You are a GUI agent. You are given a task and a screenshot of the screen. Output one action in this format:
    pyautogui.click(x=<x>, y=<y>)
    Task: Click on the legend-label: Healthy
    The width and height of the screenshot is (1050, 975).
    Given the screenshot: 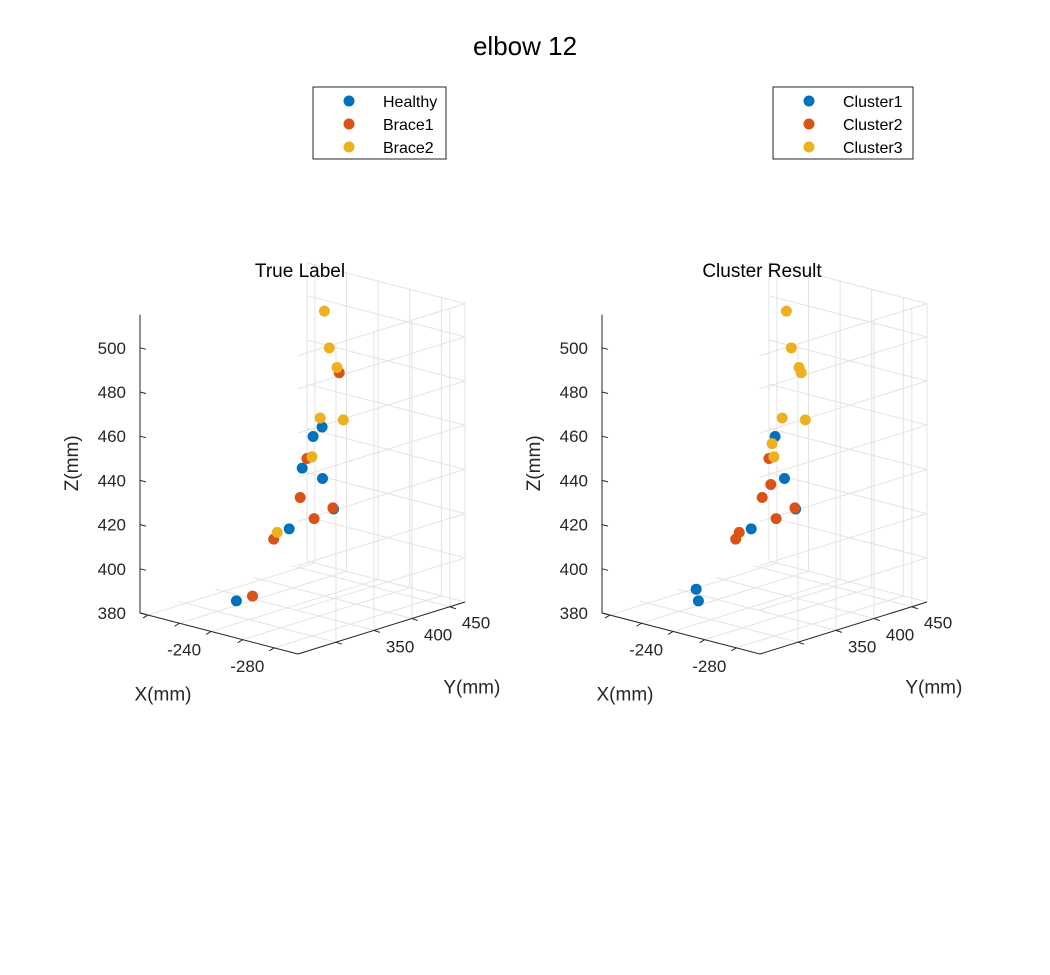 What is the action you would take?
    pyautogui.click(x=410, y=102)
    